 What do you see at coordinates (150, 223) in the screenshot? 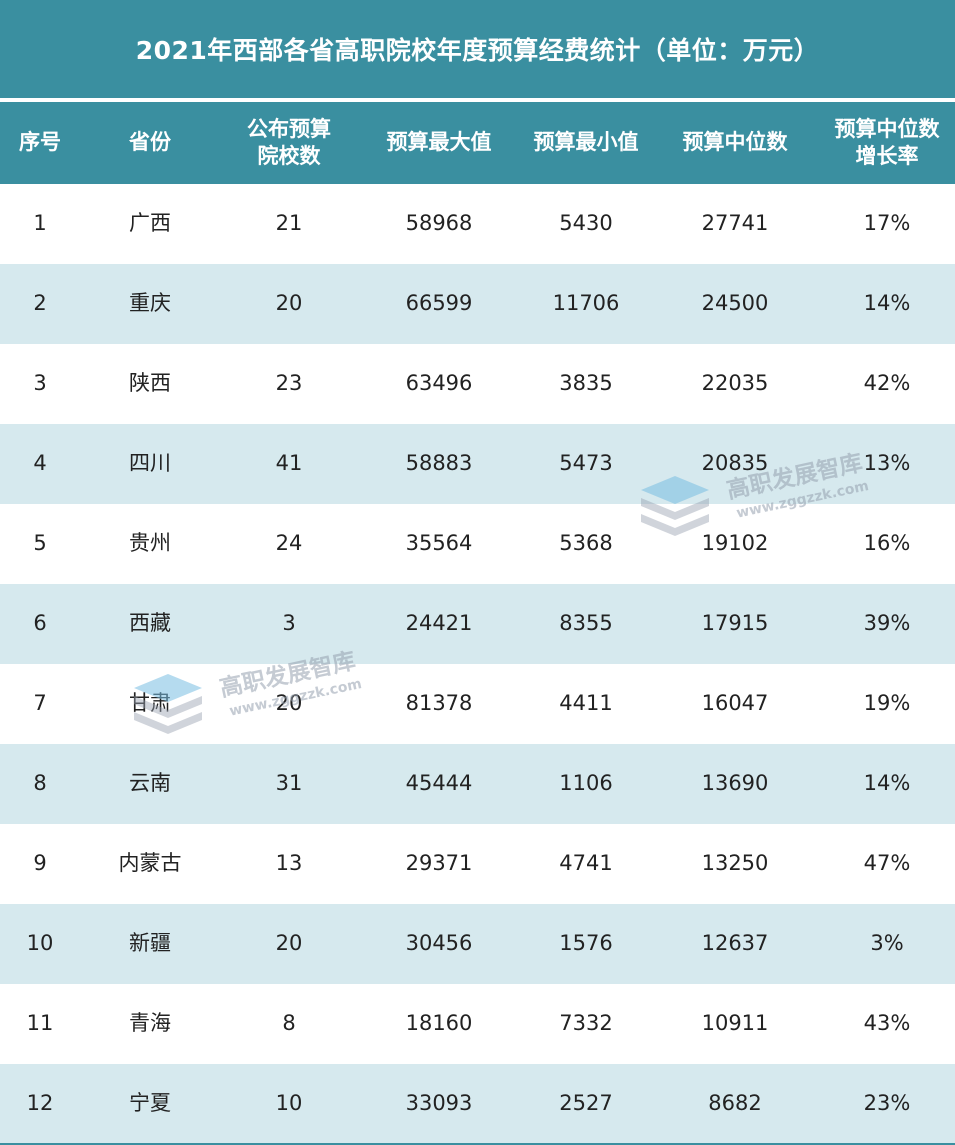
I see `cell-col-province: 广西` at bounding box center [150, 223].